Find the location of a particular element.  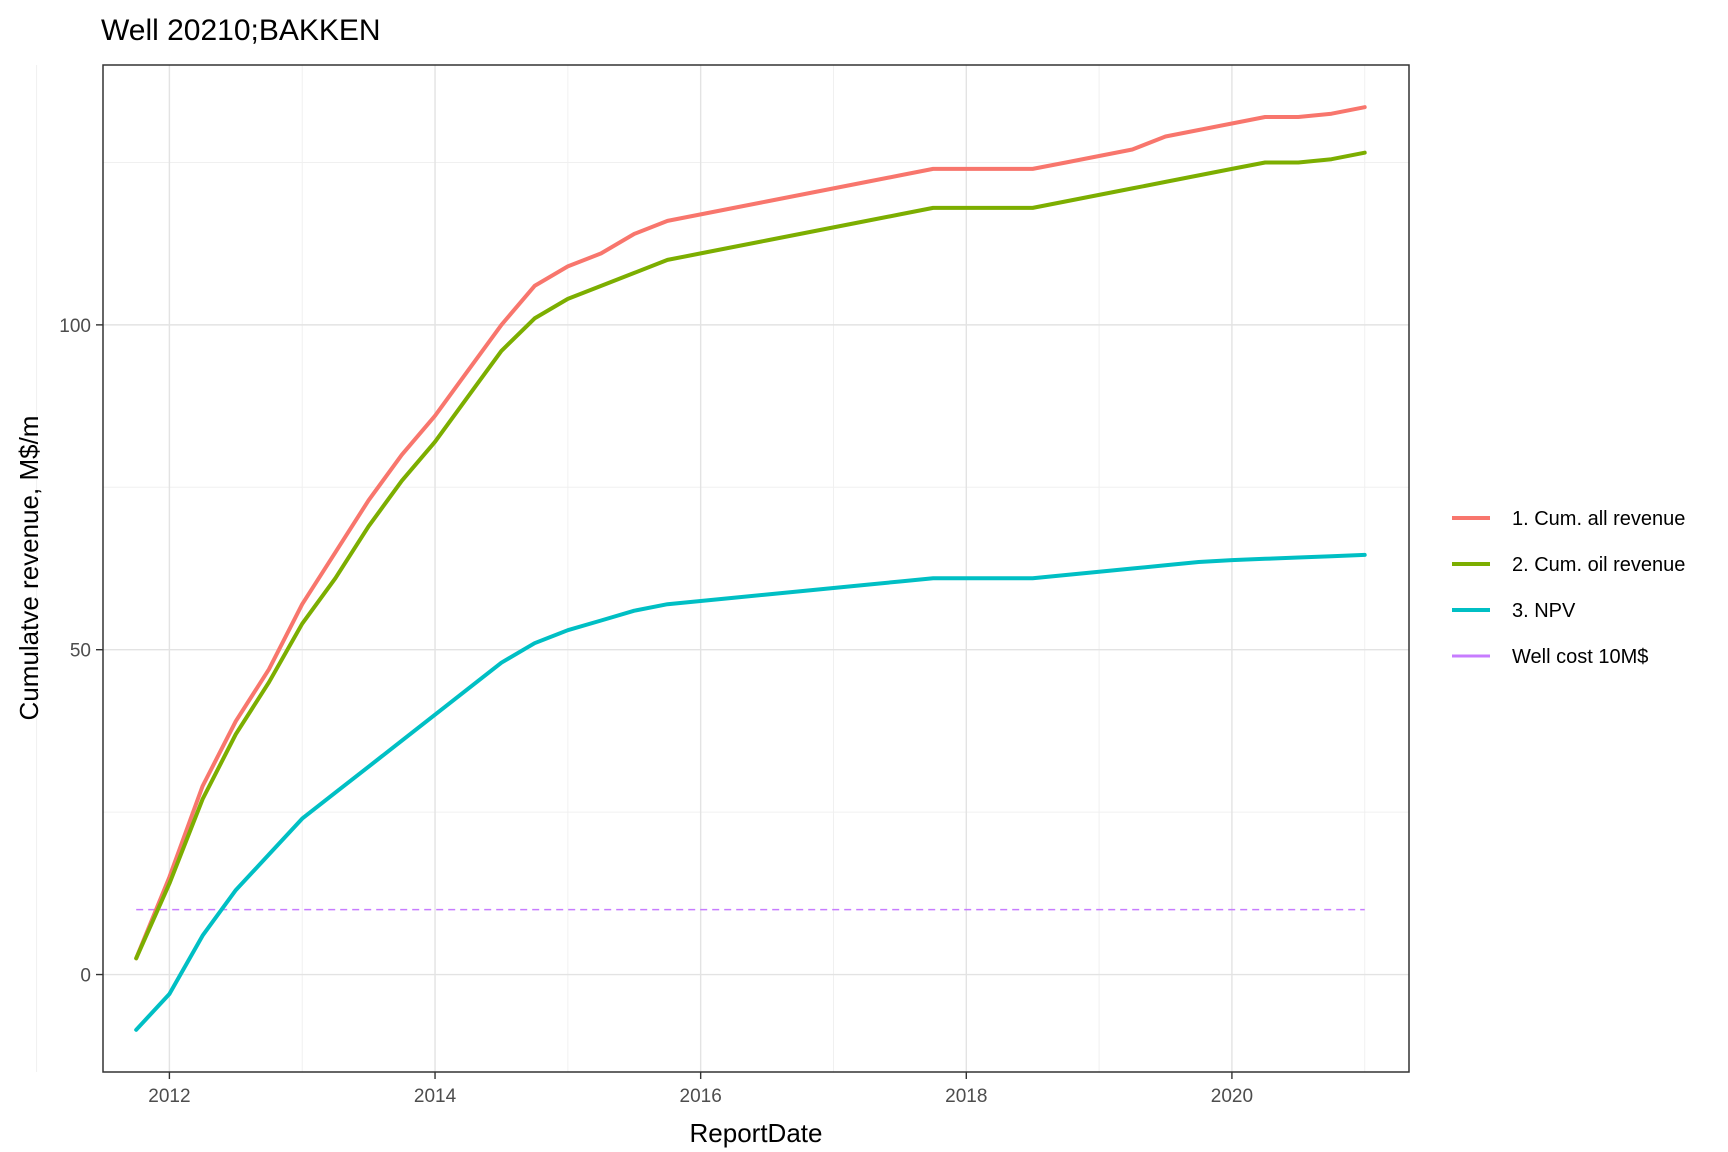

legend-label: 1. Cum. all revenue is located at coordinates (1598, 519).